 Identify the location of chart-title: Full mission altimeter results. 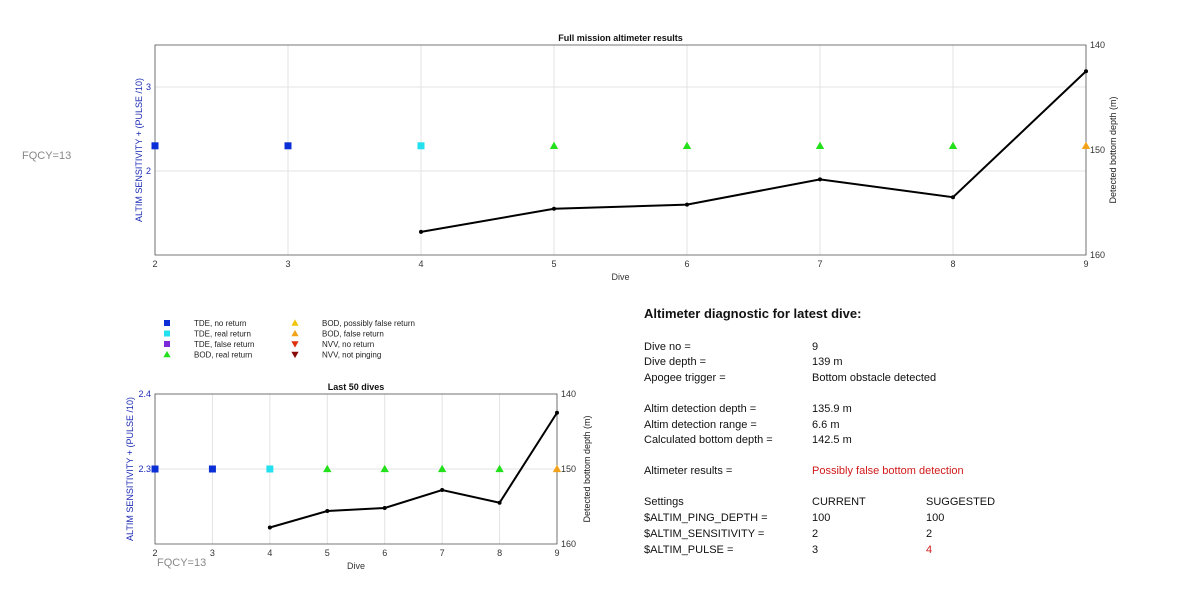
(620, 38).